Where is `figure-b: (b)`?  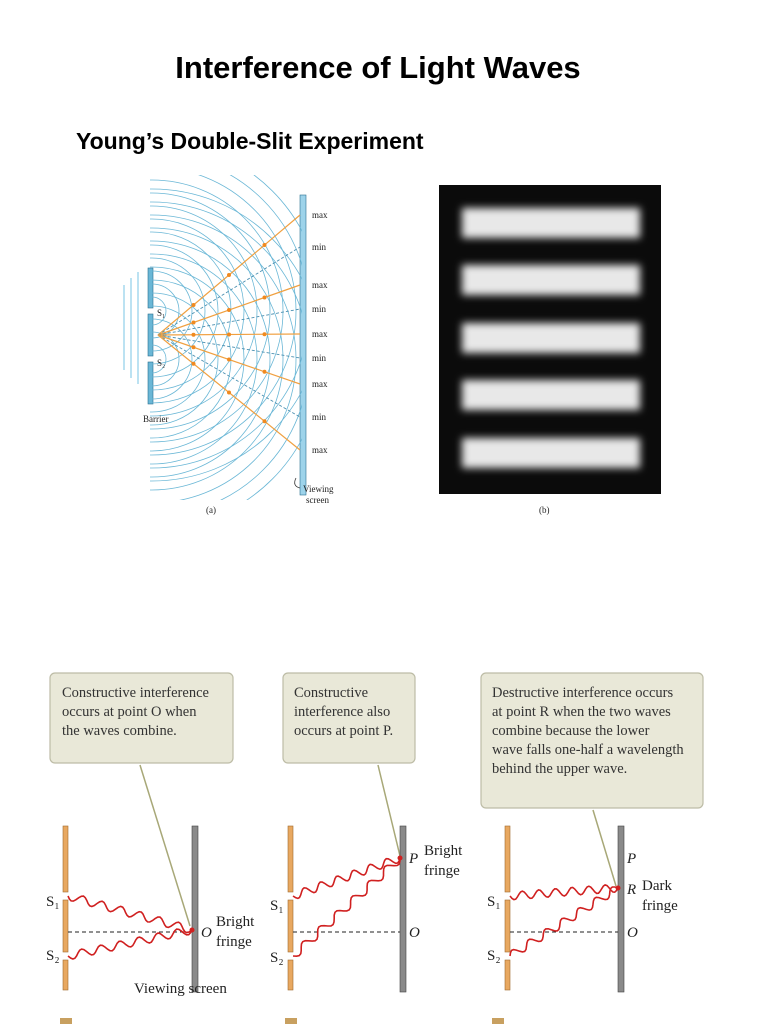 figure-b: (b) is located at coordinates (550, 350).